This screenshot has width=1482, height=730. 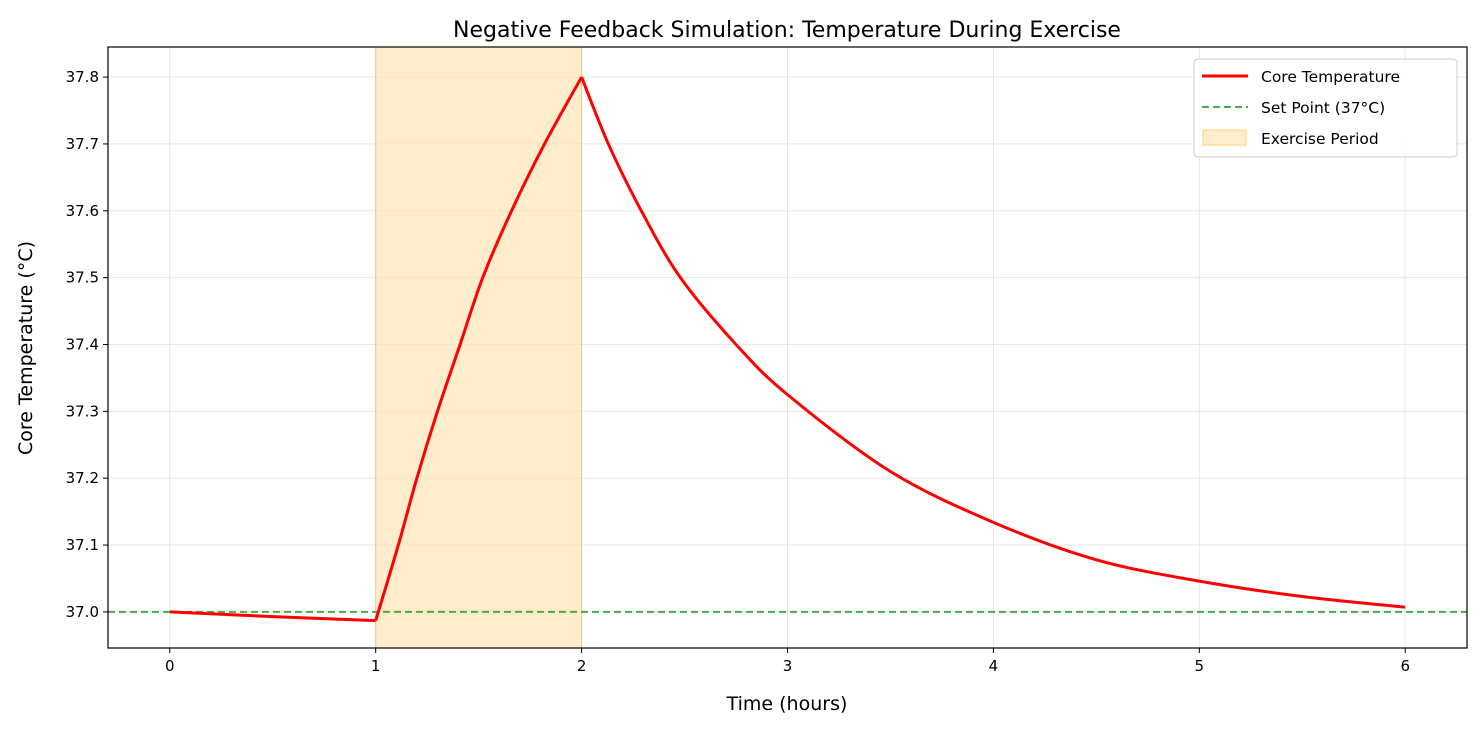 I want to click on x-tick-label: 6, so click(x=1405, y=666).